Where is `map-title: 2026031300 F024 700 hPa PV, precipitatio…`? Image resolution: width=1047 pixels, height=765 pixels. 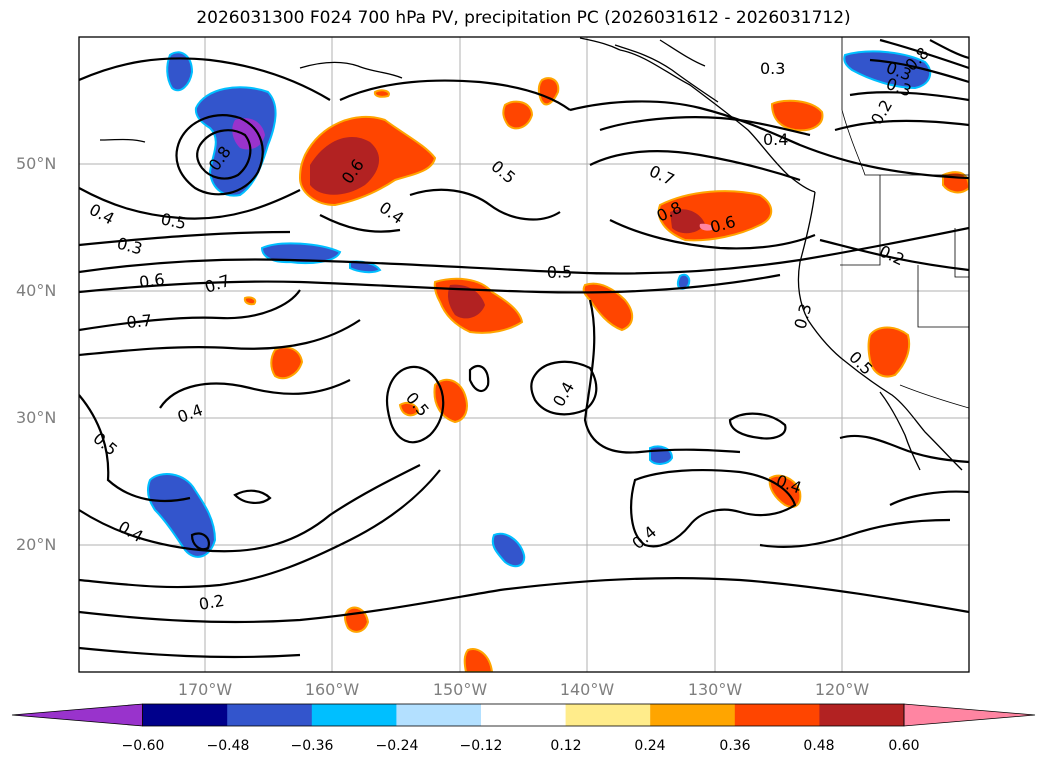
map-title: 2026031300 F024 700 hPa PV, precipitatio… is located at coordinates (523, 18).